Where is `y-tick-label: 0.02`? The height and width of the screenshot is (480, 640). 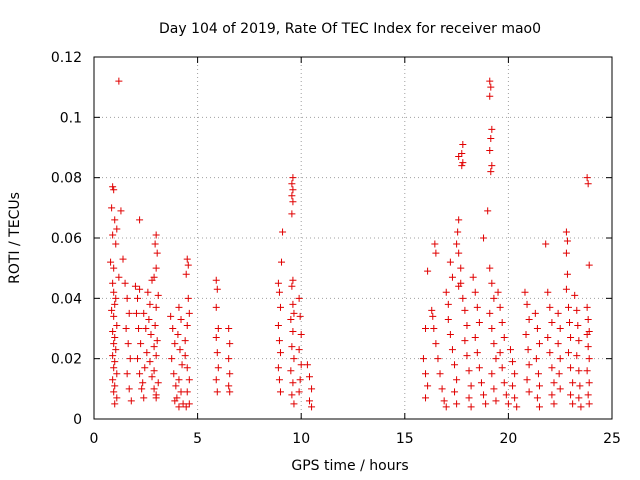 y-tick-label: 0.02 is located at coordinates (66, 360).